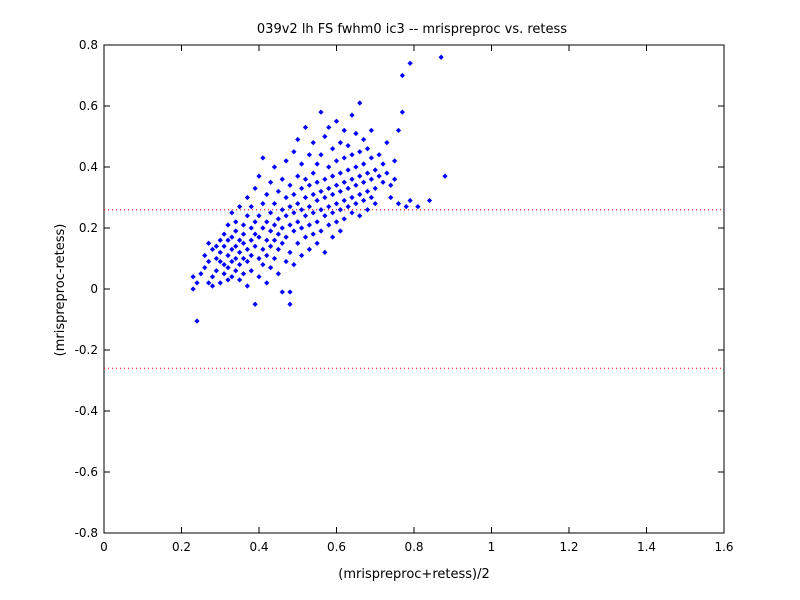 This screenshot has width=800, height=600. What do you see at coordinates (336, 547) in the screenshot?
I see `x-tick-label: 0.6` at bounding box center [336, 547].